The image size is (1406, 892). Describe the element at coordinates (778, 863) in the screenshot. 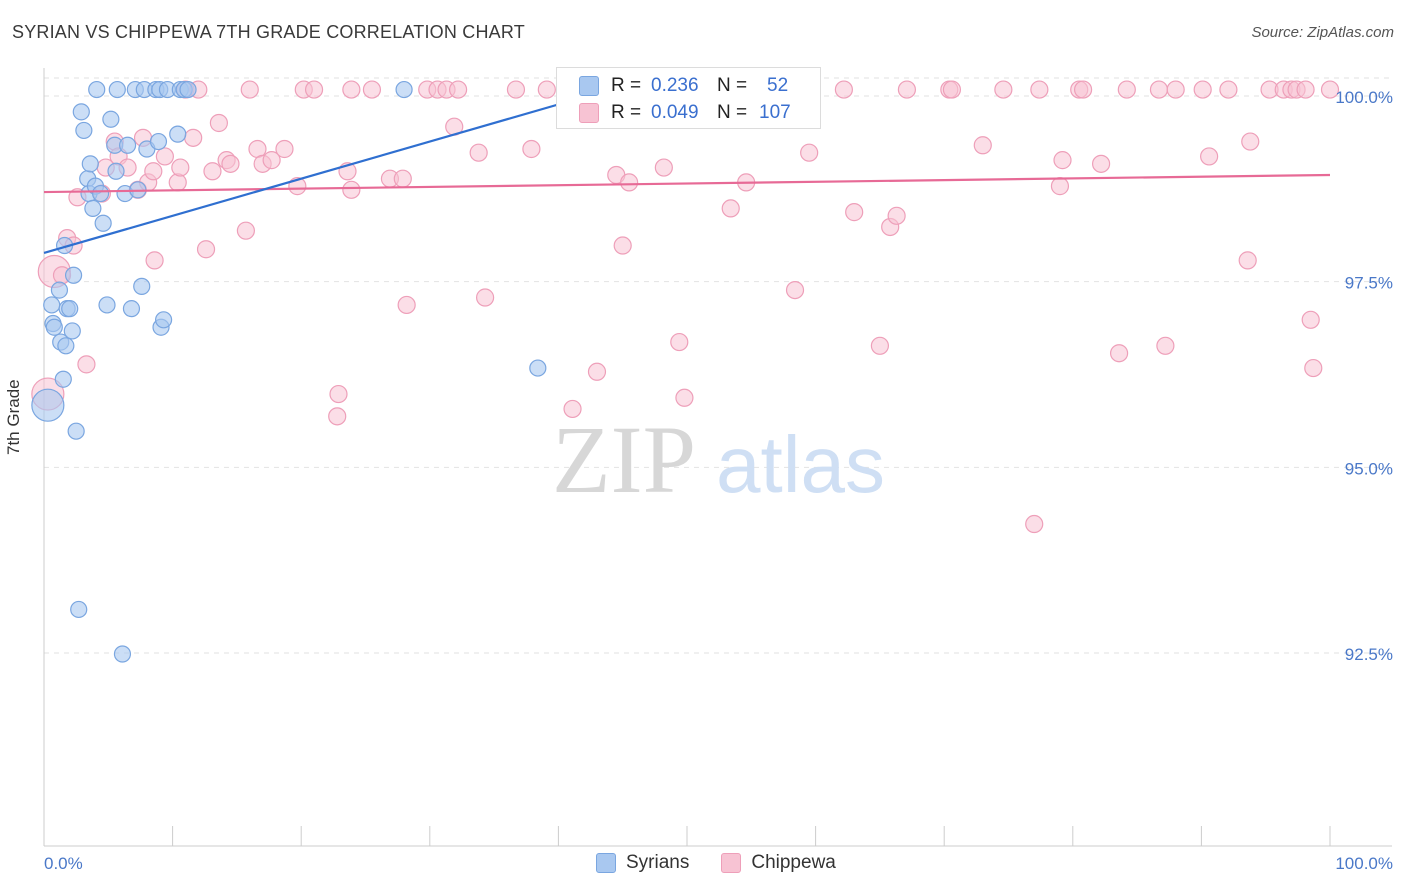

I see `legend-item-chippewa: Chippewa` at that location.